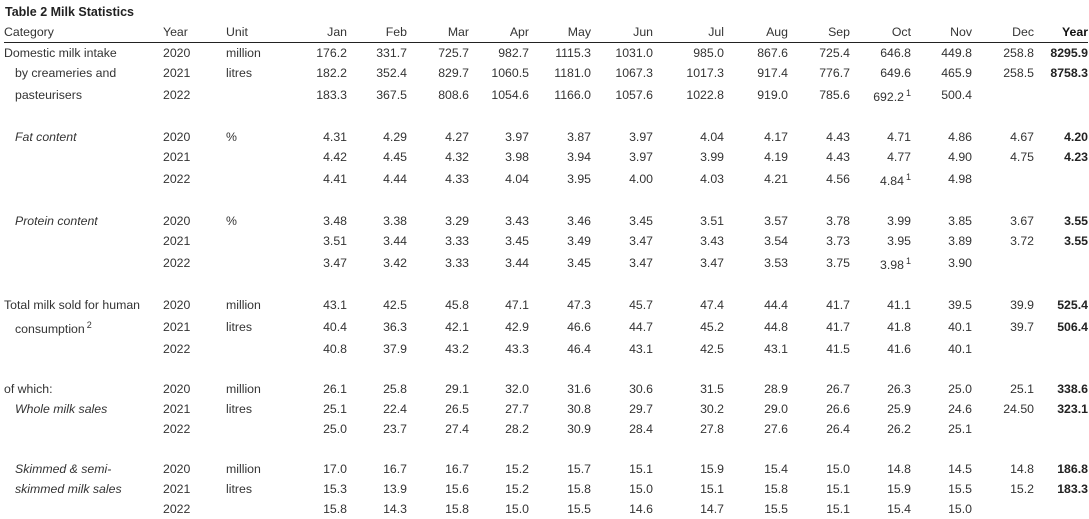 This screenshot has height=519, width=1089. What do you see at coordinates (89, 325) in the screenshot?
I see `footnote-marker: 2` at bounding box center [89, 325].